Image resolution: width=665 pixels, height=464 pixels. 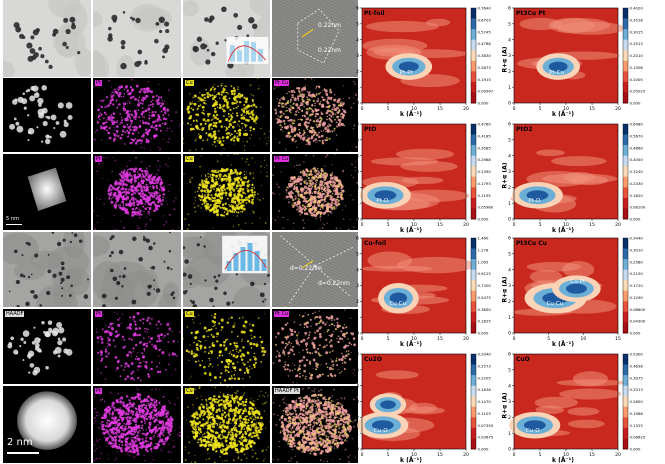 I want to click on colorbar-tick-label: 0.2390, so click(x=485, y=171).